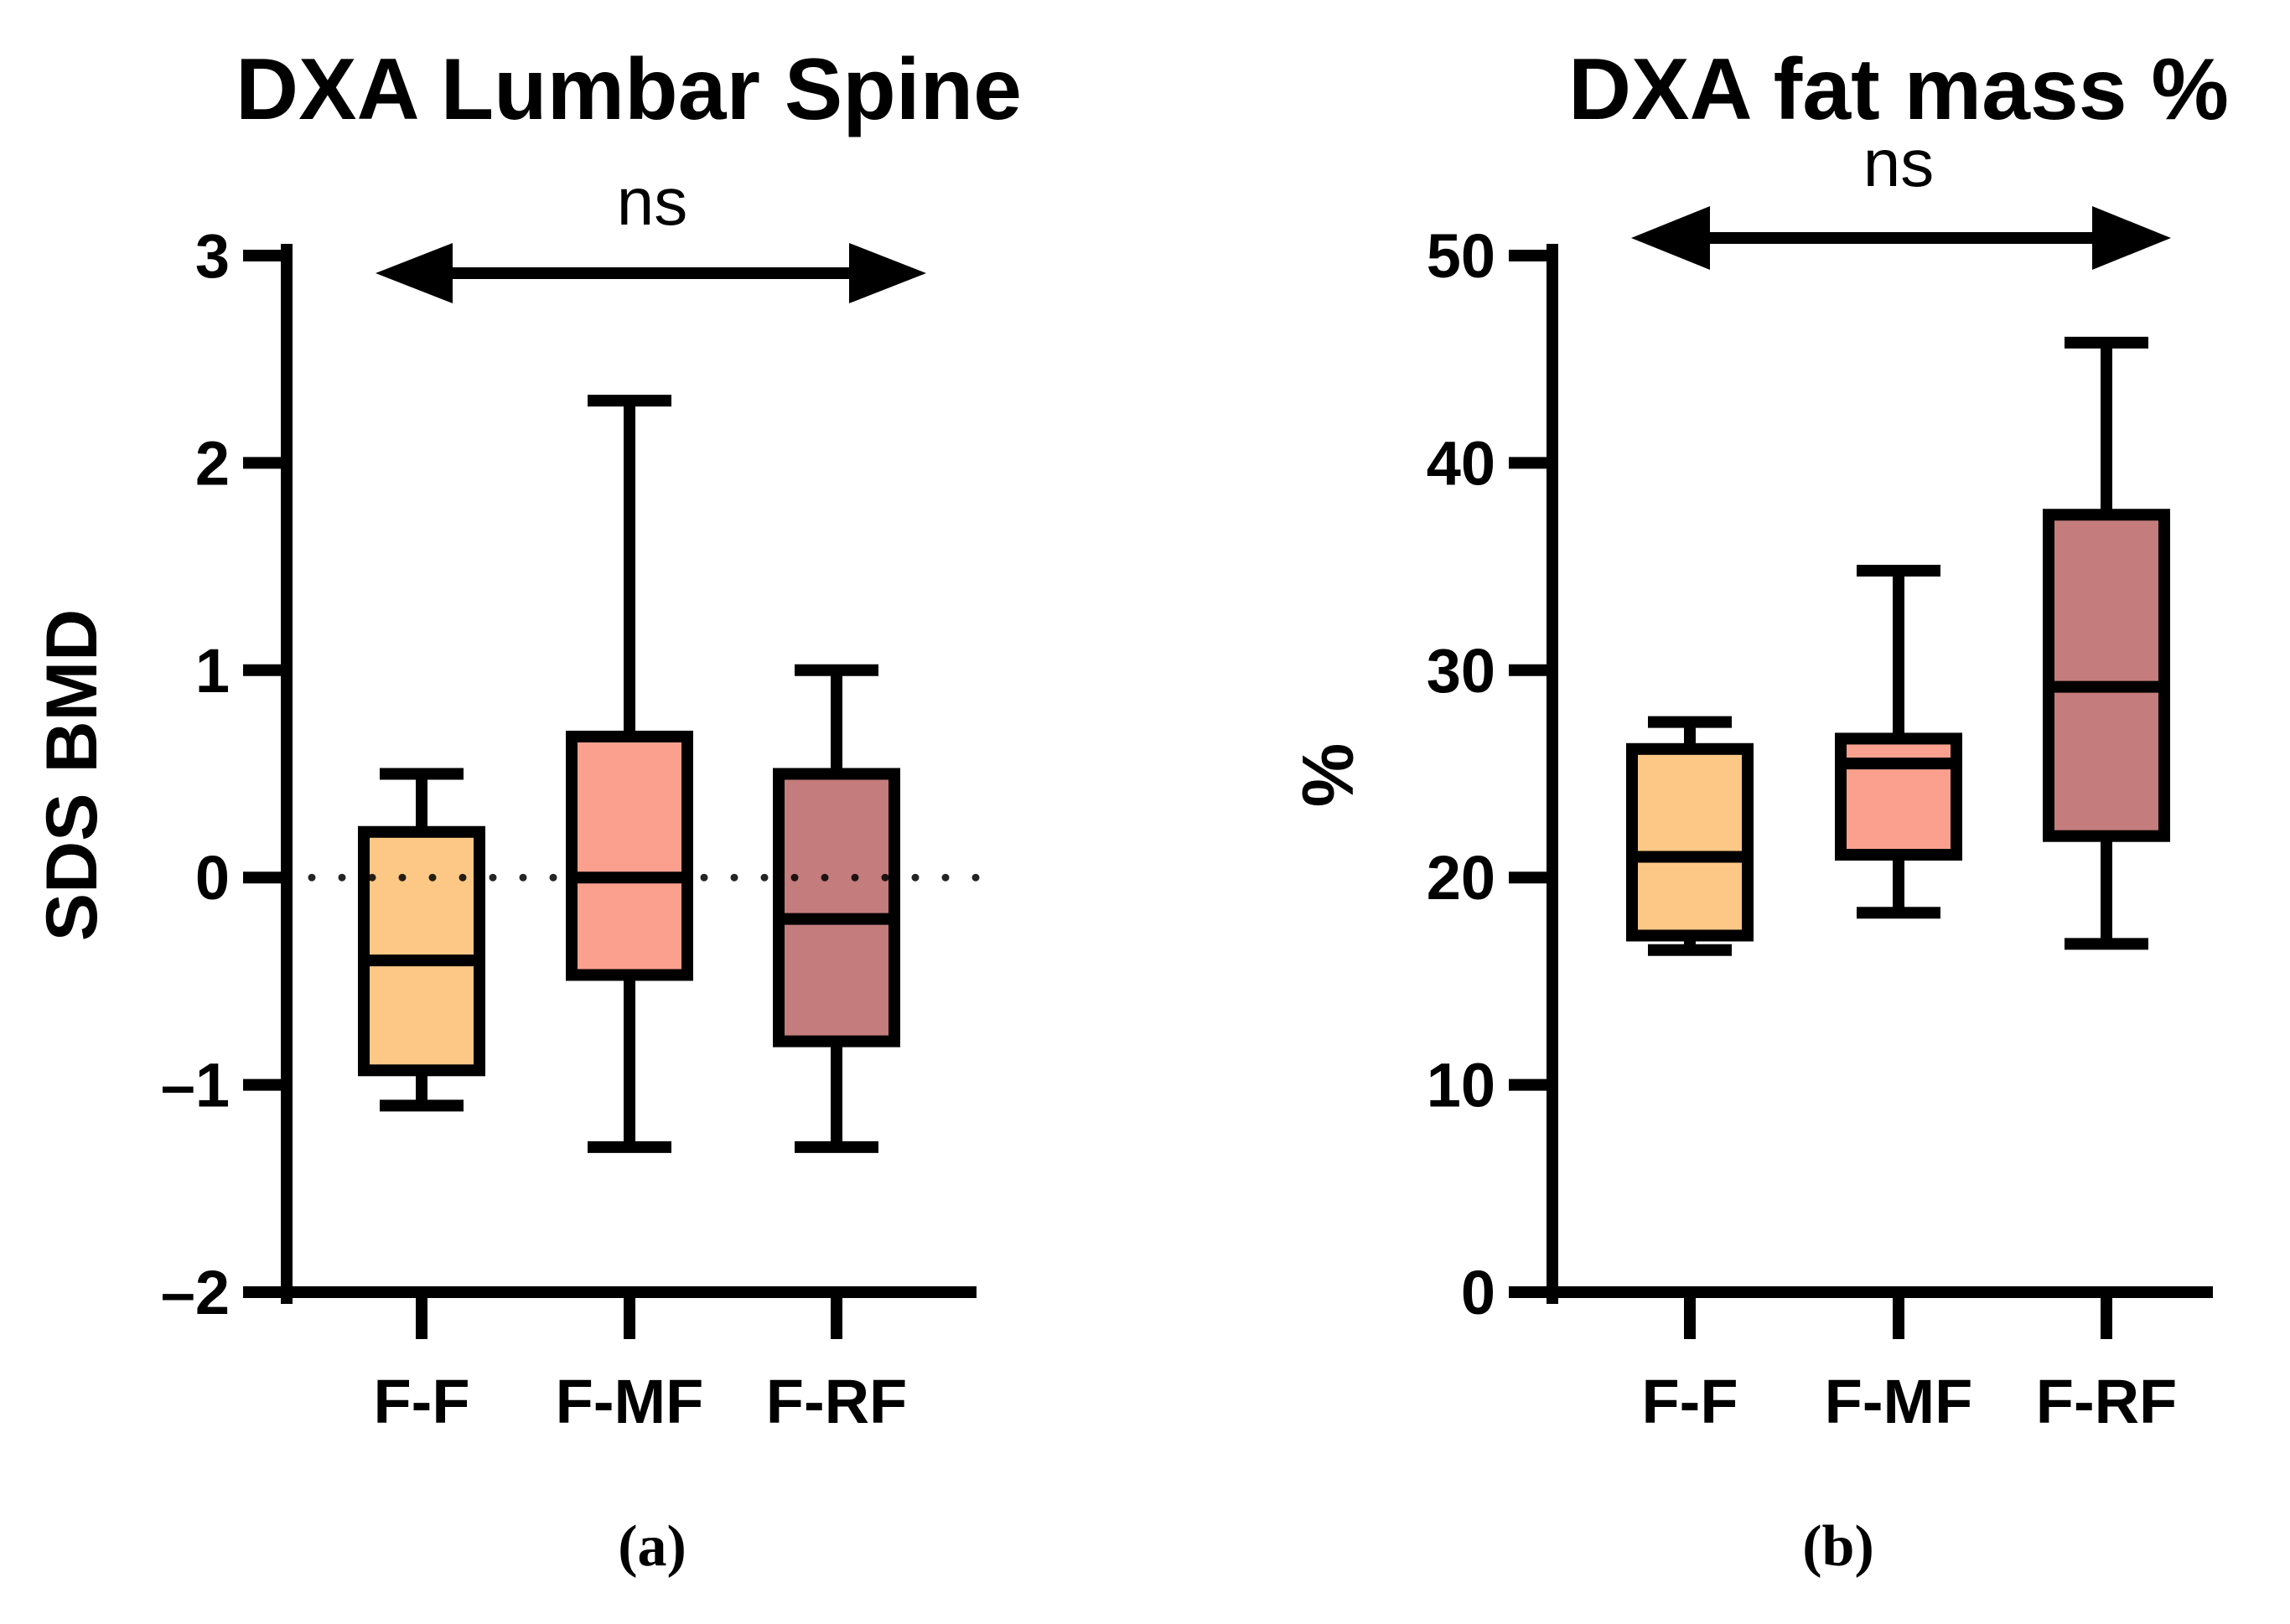 The image size is (2290, 1624). I want to click on y-tick-label: –2, so click(196, 1292).